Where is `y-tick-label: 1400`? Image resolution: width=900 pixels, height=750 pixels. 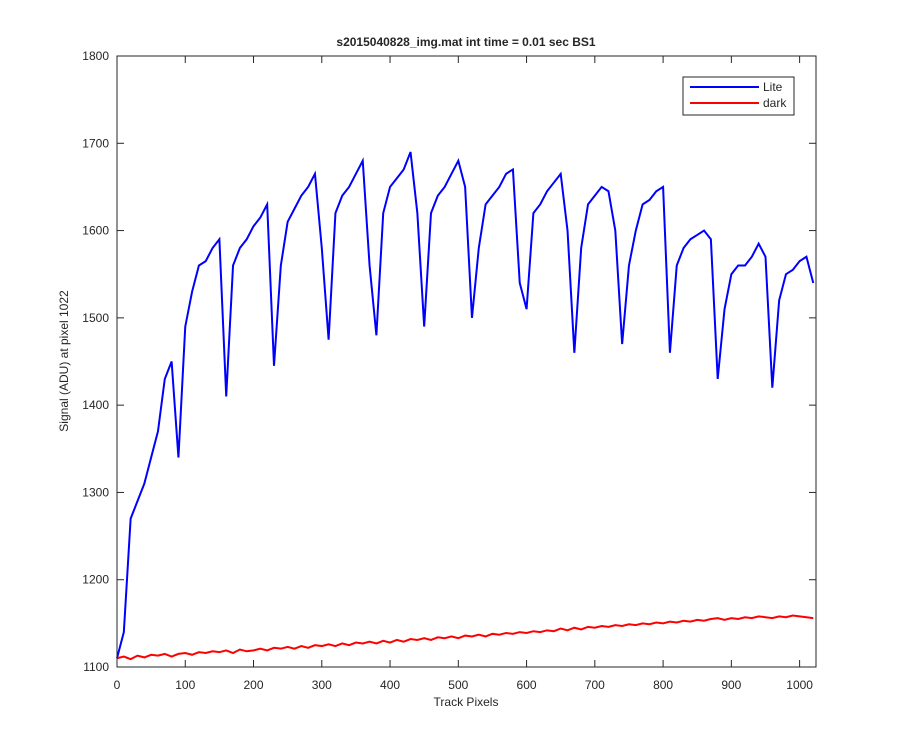
y-tick-label: 1400 is located at coordinates (95, 405).